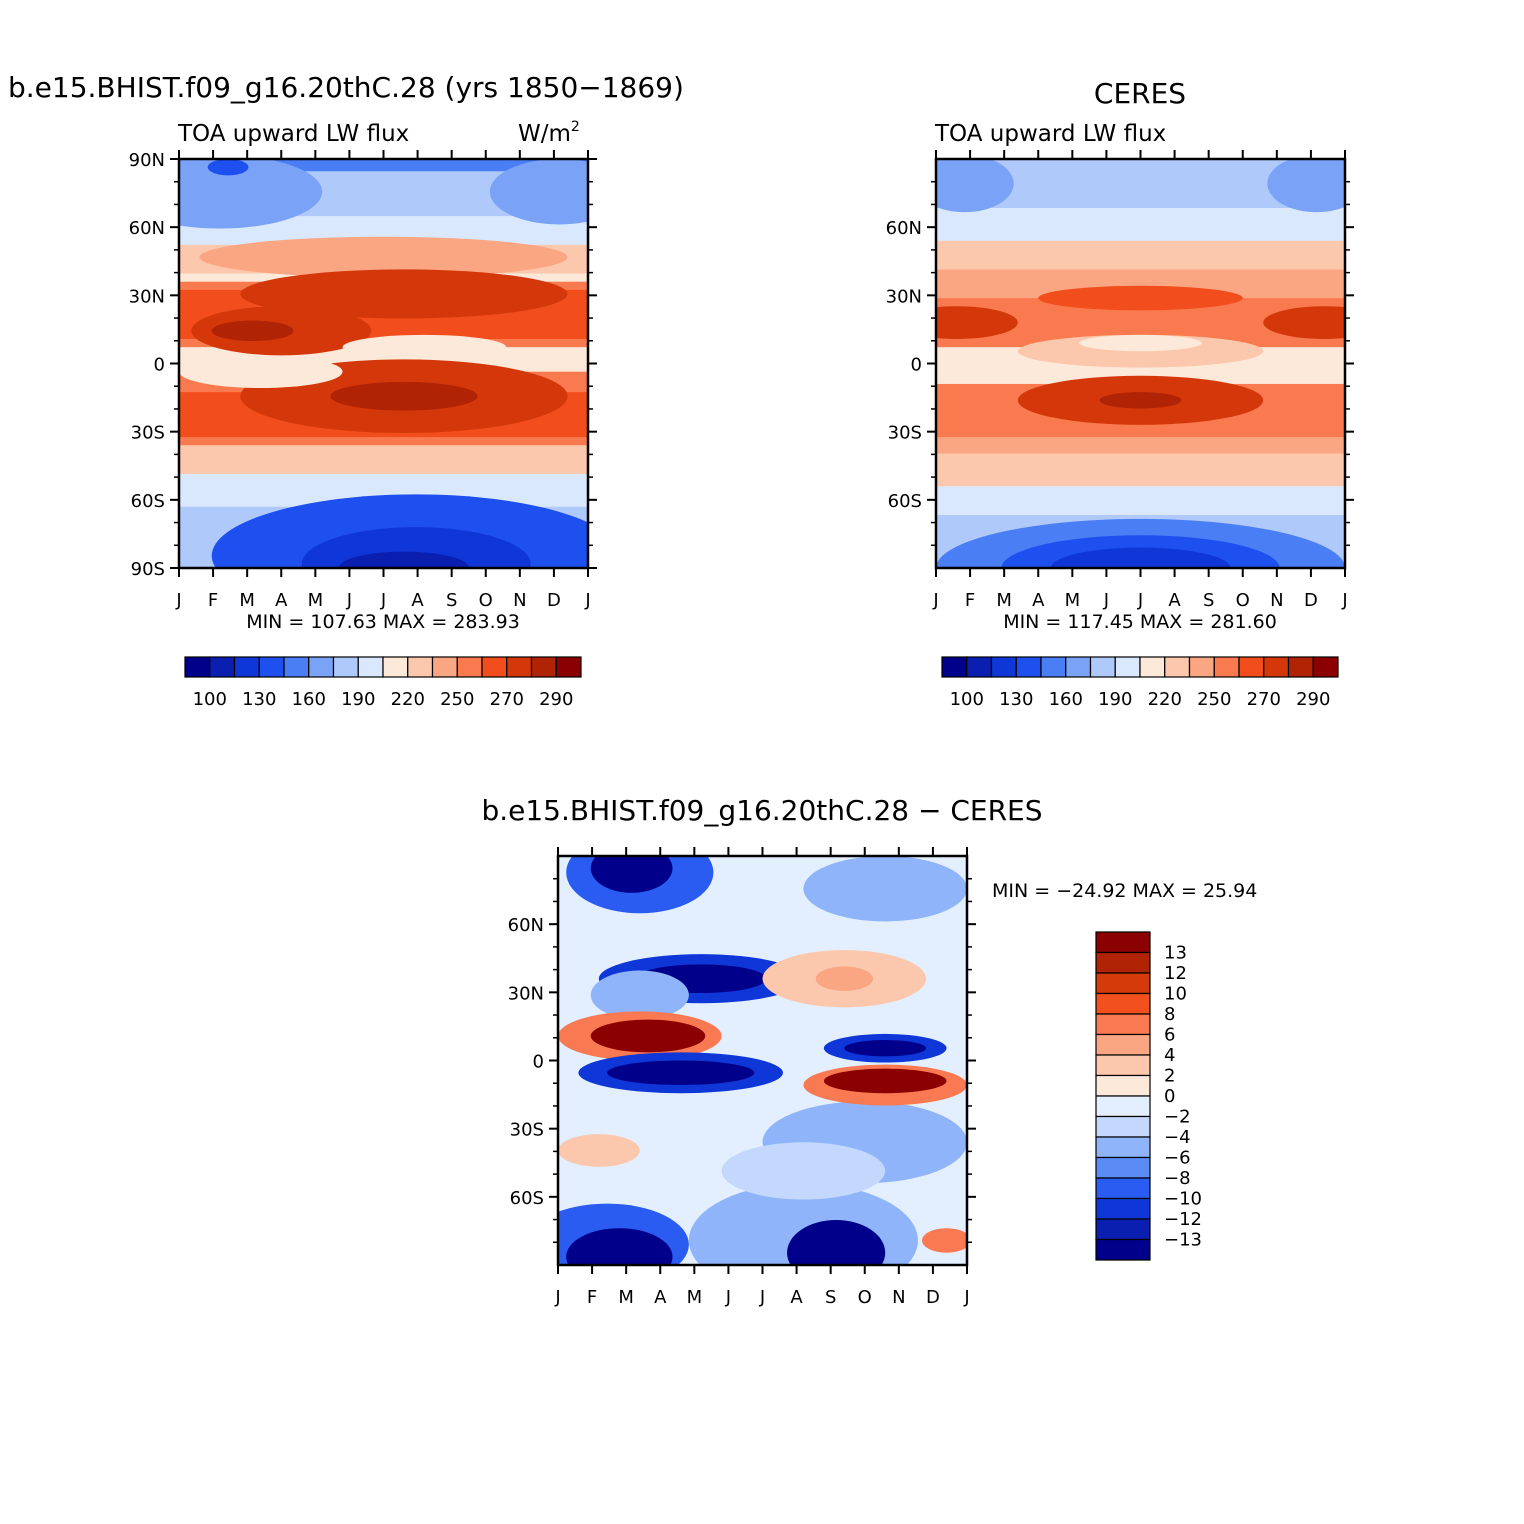 The image size is (1524, 1524). What do you see at coordinates (247, 600) in the screenshot?
I see `model-x-tick-label: M` at bounding box center [247, 600].